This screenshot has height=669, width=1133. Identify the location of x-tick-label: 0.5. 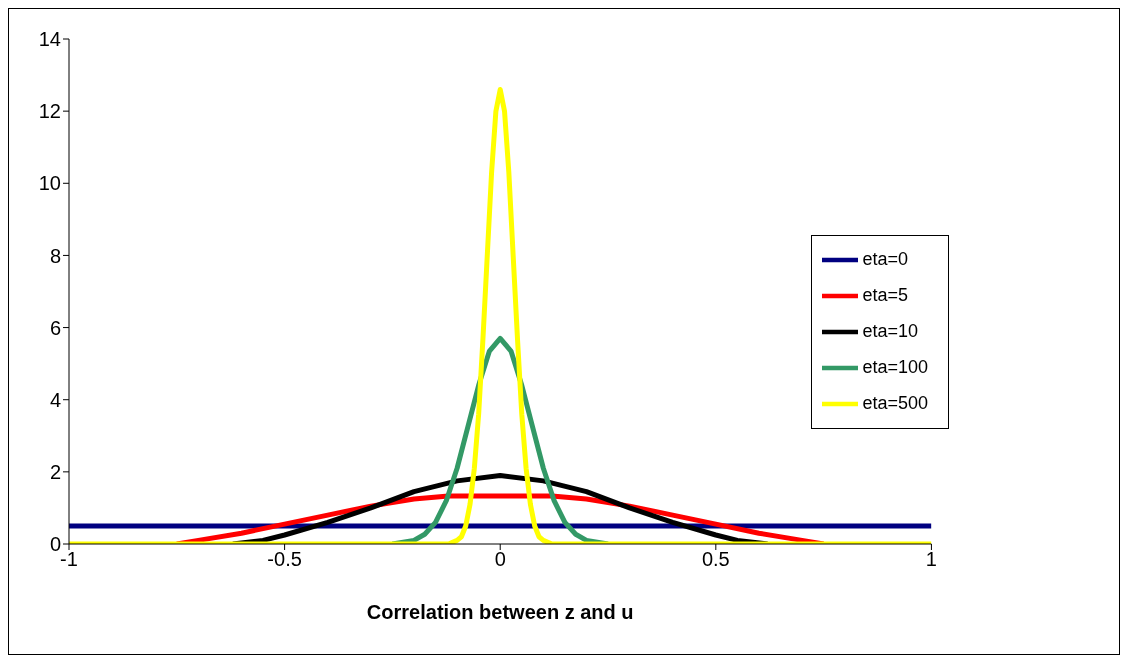
(715, 559).